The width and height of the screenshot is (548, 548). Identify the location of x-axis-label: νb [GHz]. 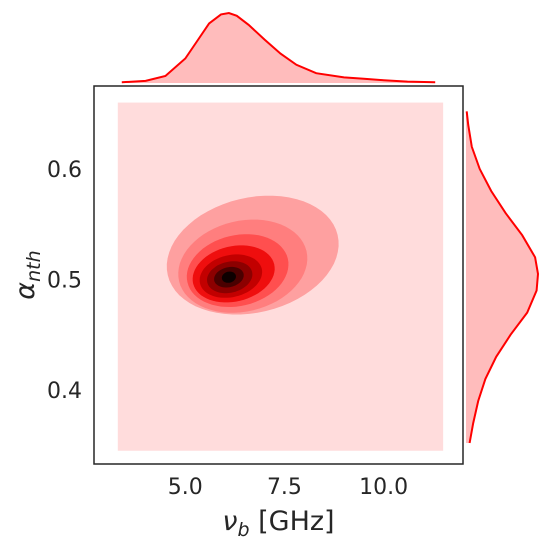
(278, 523).